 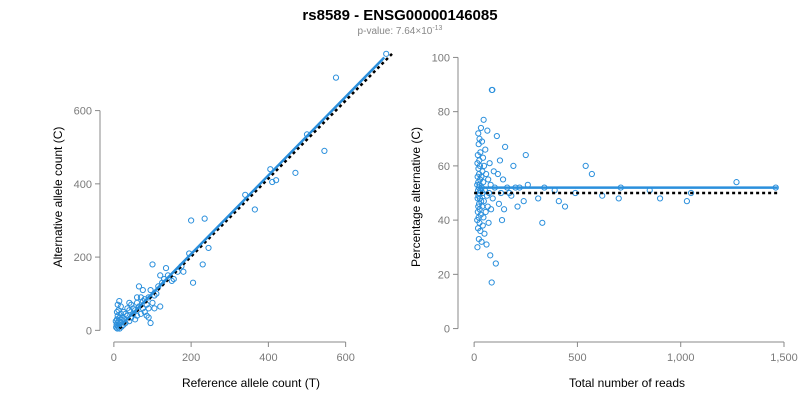 I want to click on chart-title: rs8589 - ENSG00000146085, so click(x=399, y=15).